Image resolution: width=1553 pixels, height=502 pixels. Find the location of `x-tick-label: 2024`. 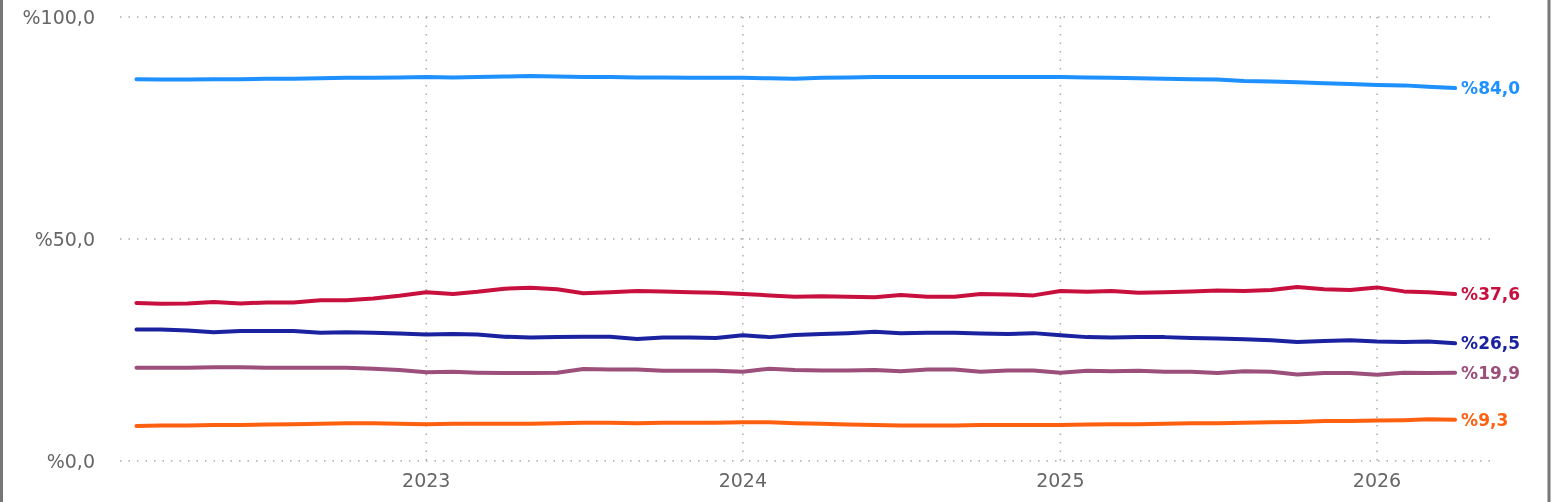

x-tick-label: 2024 is located at coordinates (743, 480).